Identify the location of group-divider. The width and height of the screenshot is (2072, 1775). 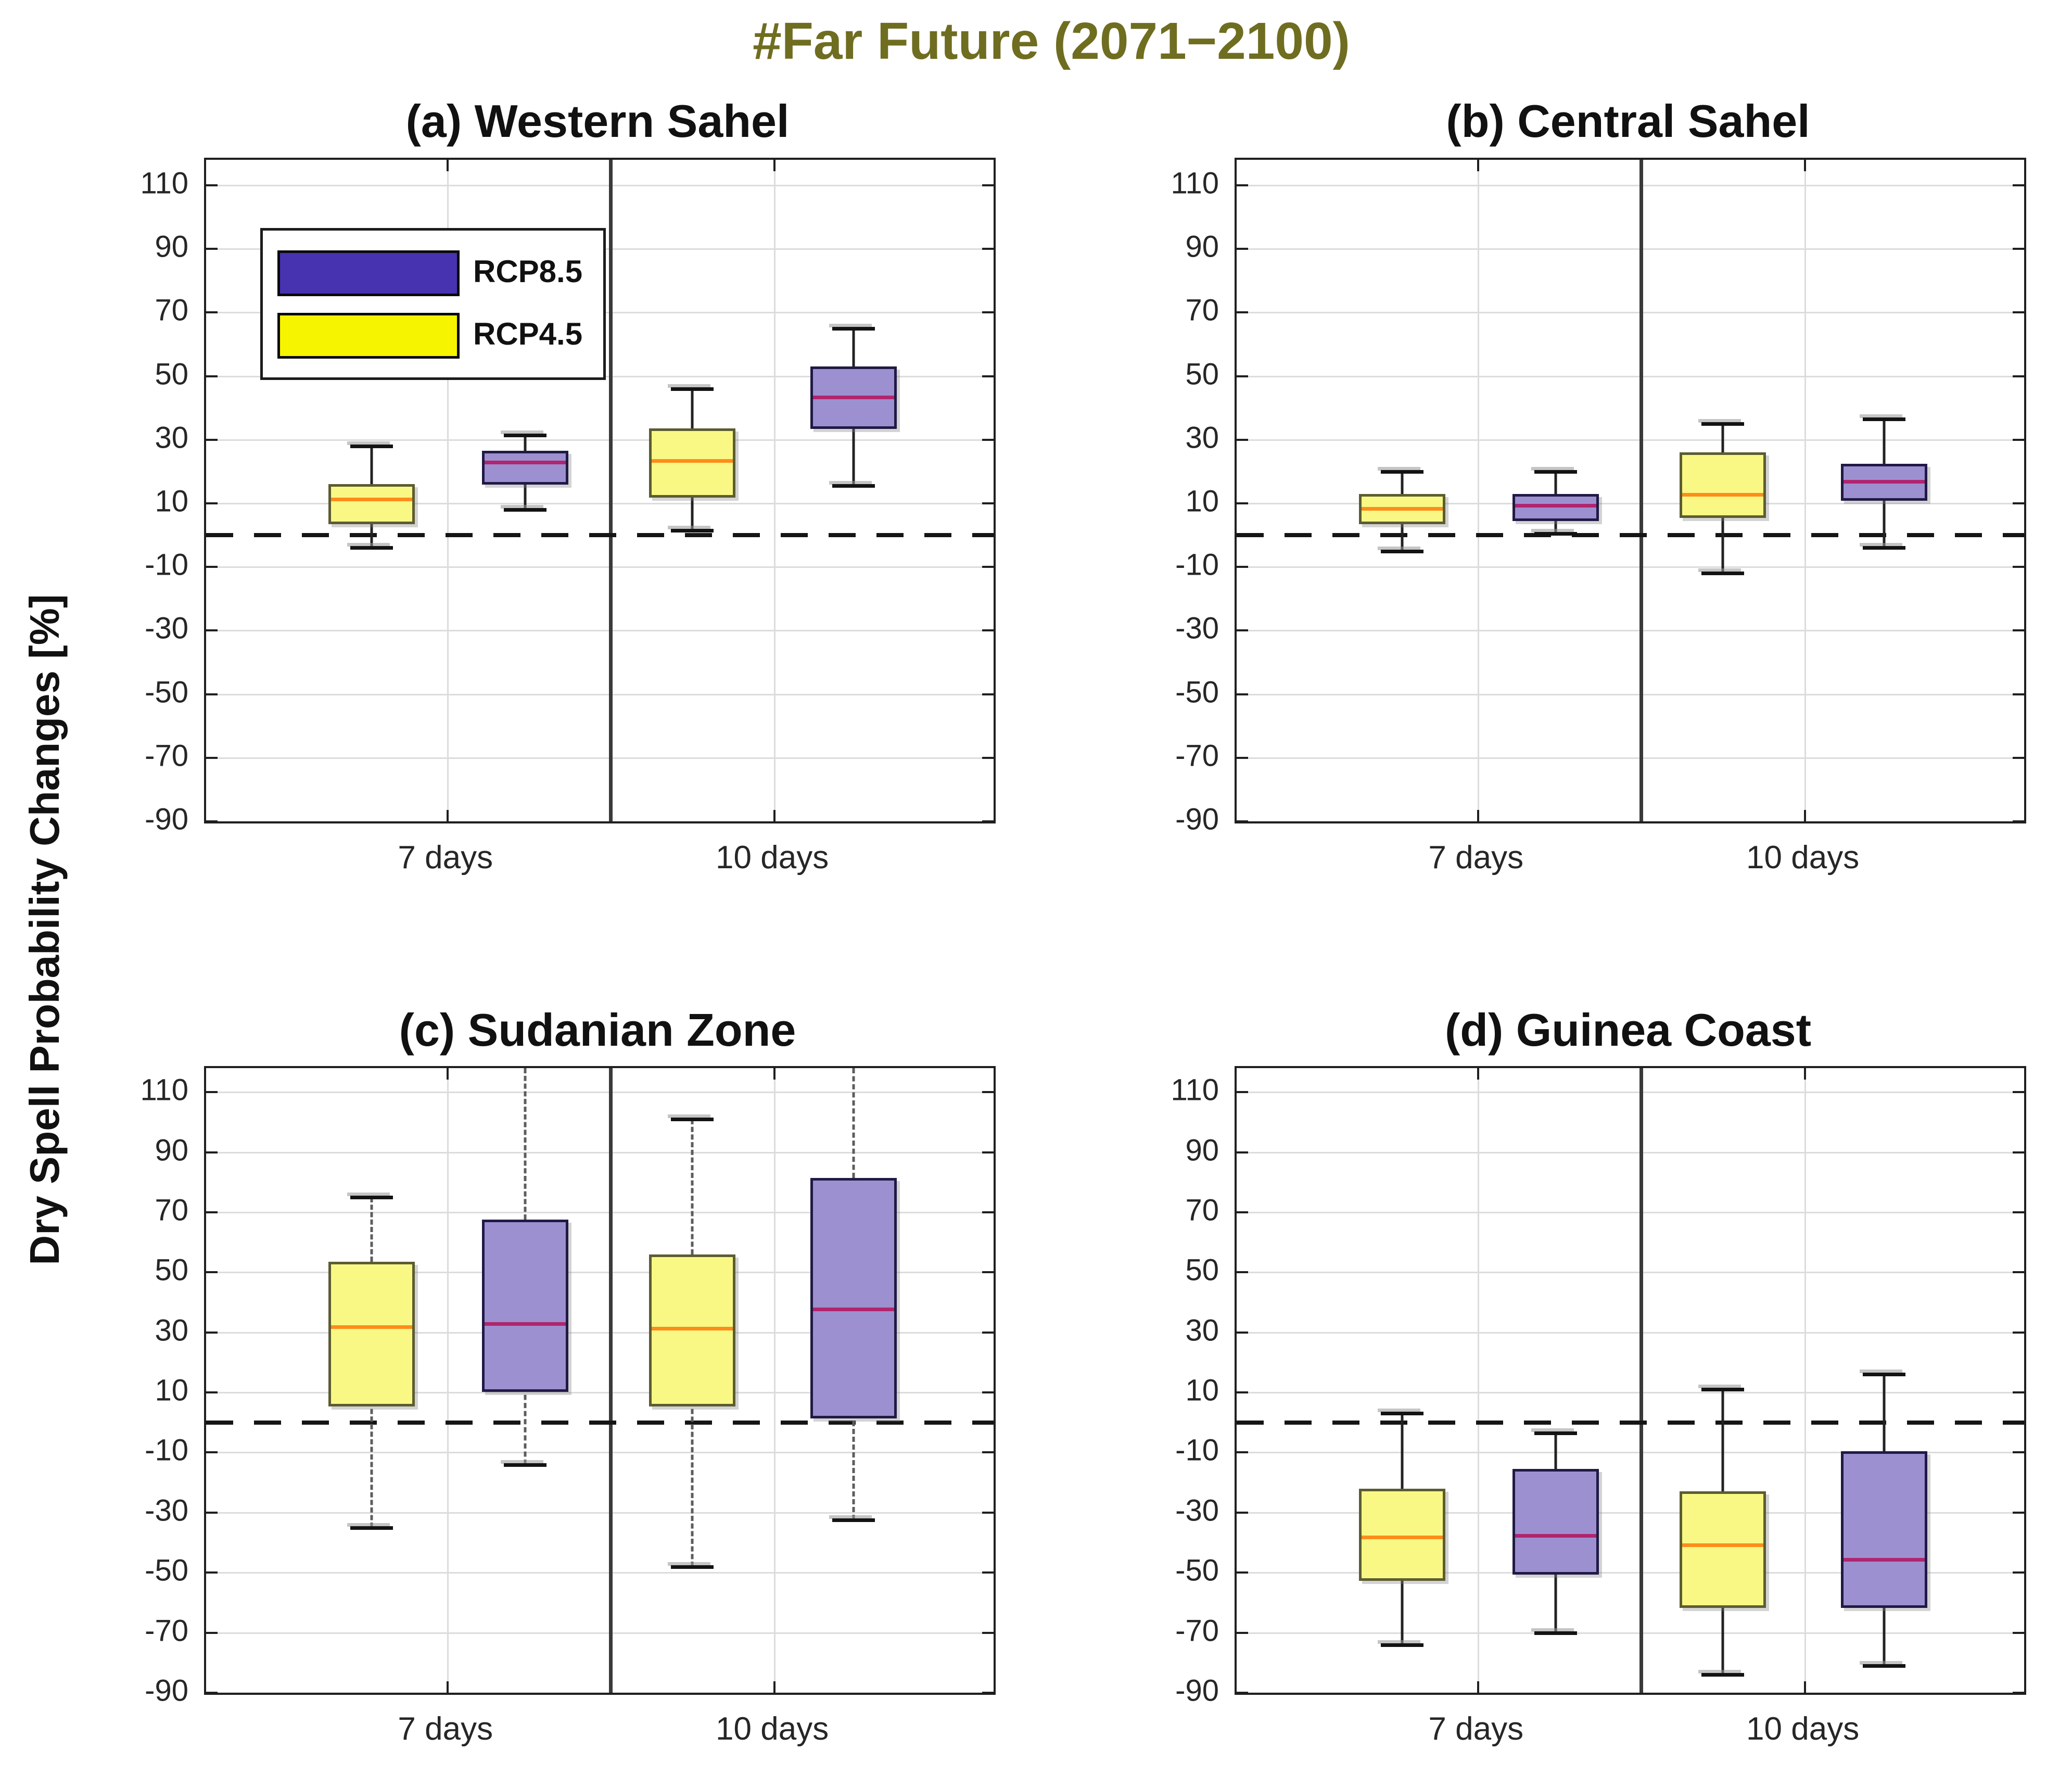
(1641, 490).